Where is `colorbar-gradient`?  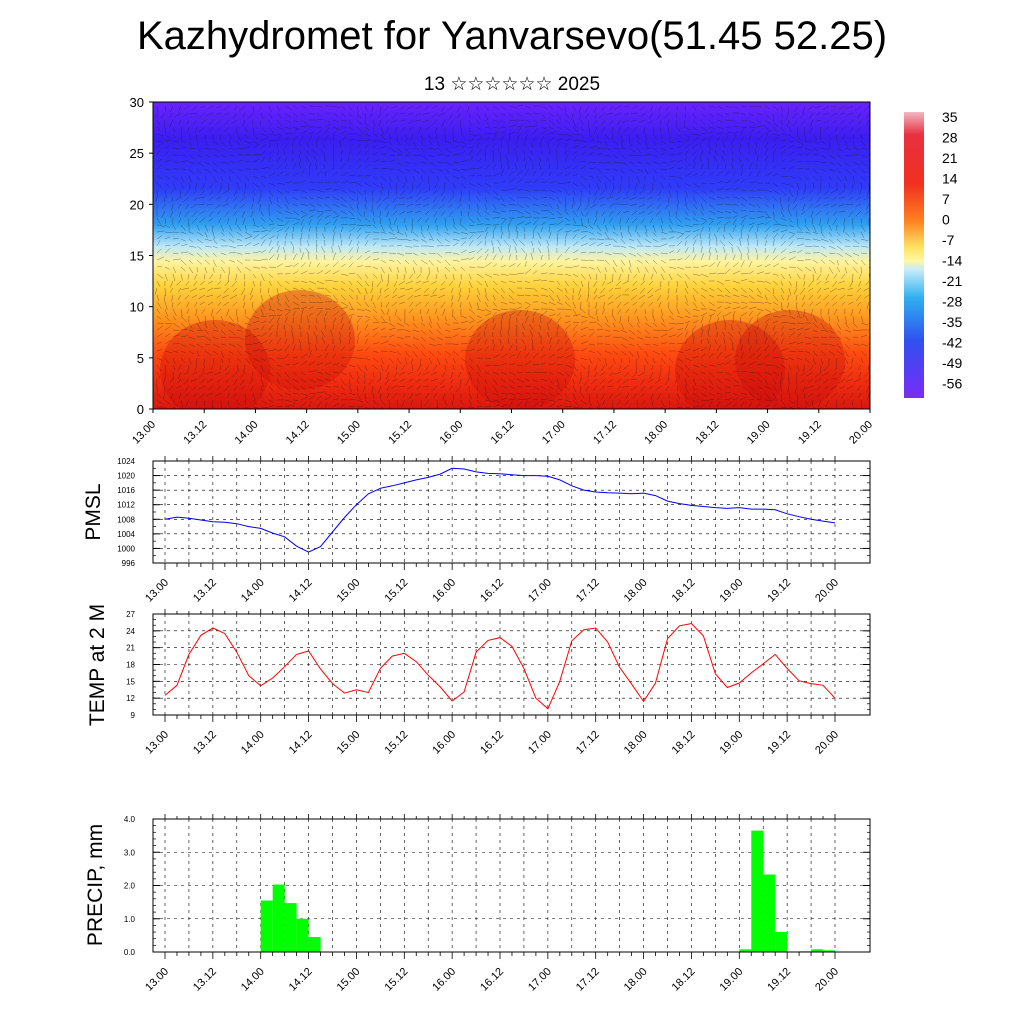
colorbar-gradient is located at coordinates (914, 255).